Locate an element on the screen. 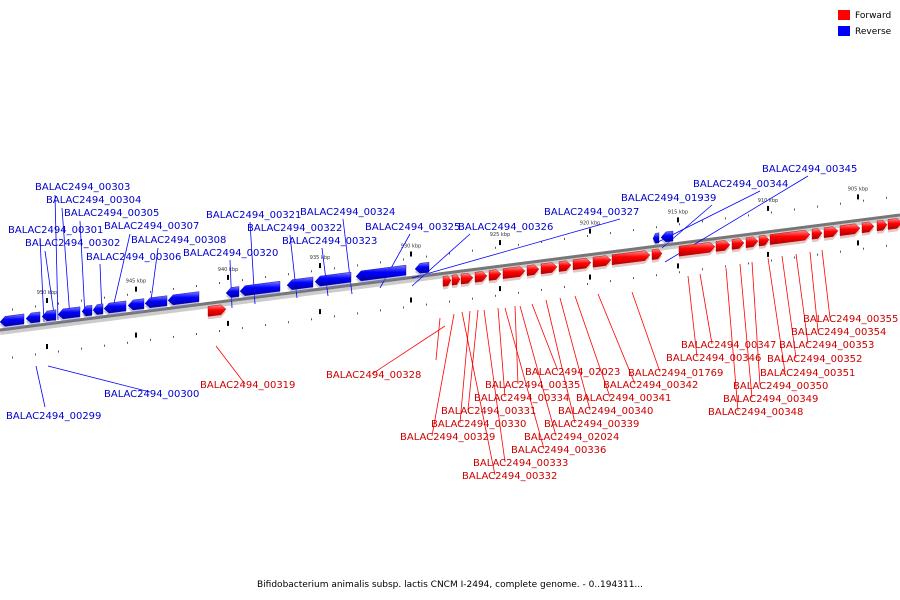 This screenshot has width=900, height=600. gene-label-forward: BALAC2494_00319 is located at coordinates (247, 385).